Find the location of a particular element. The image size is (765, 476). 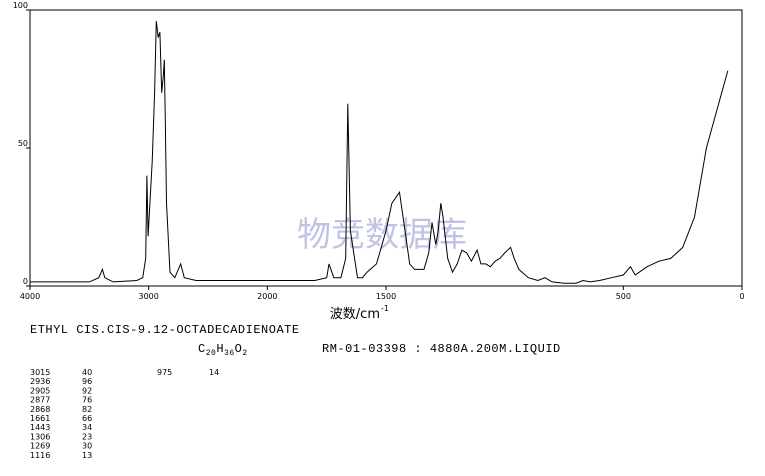

watermark: 物竞数据库 is located at coordinates (382, 235).